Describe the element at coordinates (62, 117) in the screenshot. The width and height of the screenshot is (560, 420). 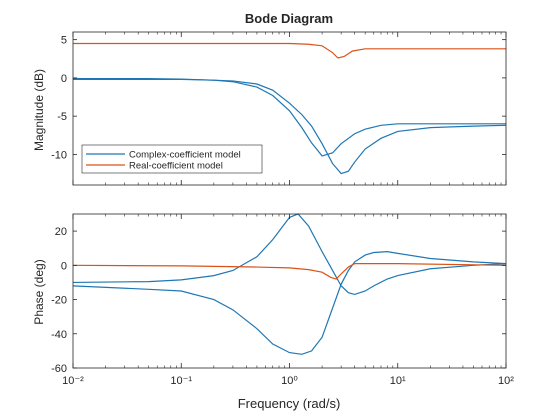
I see `magnitude-y-tick-label: -5` at that location.